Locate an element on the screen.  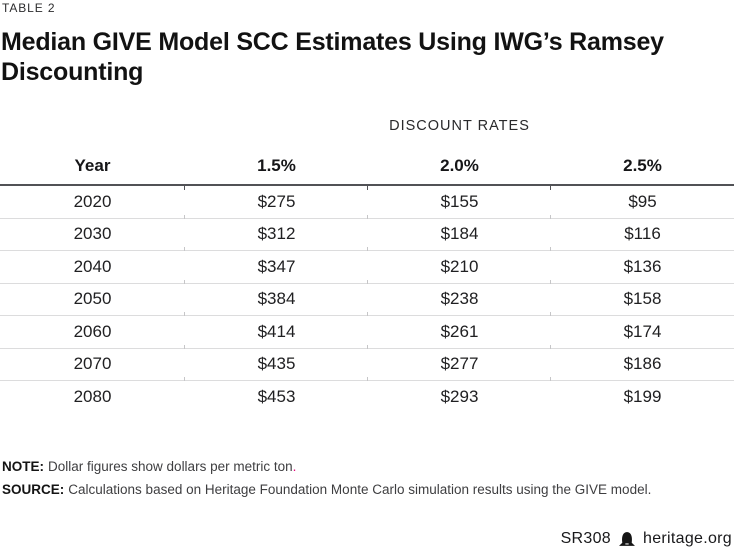
site-url: heritage.org is located at coordinates (687, 538).